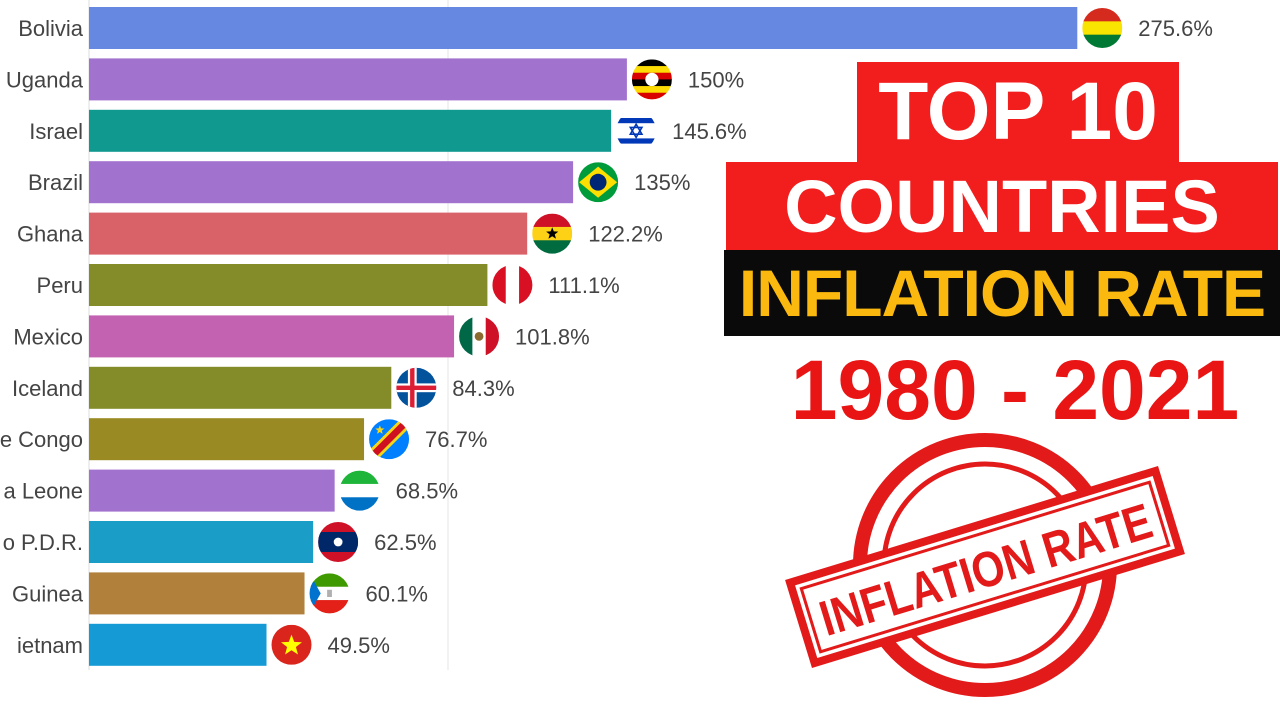 Image resolution: width=1280 pixels, height=720 pixels. What do you see at coordinates (359, 645) in the screenshot?
I see `value-label: 49.5%` at bounding box center [359, 645].